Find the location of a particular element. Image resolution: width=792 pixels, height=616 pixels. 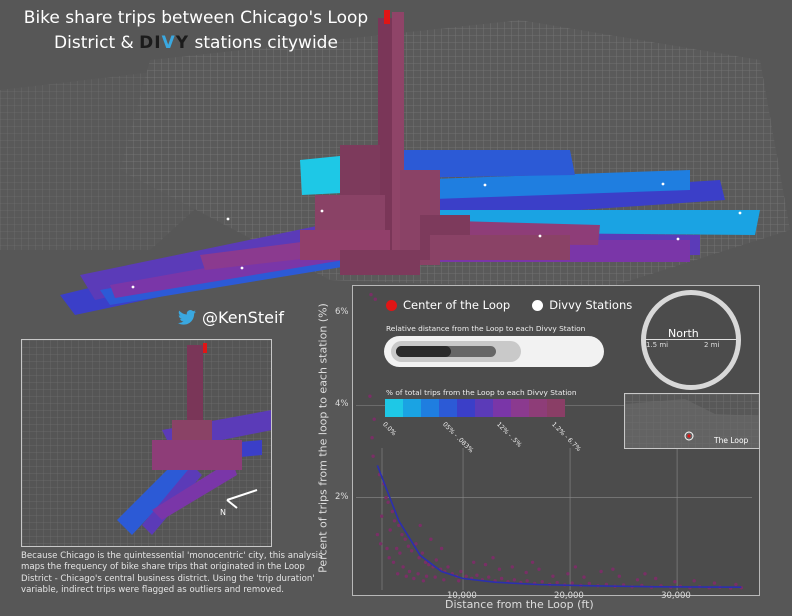

legend-row: Center of the Loop Divvy Stations is located at coordinates (509, 305).